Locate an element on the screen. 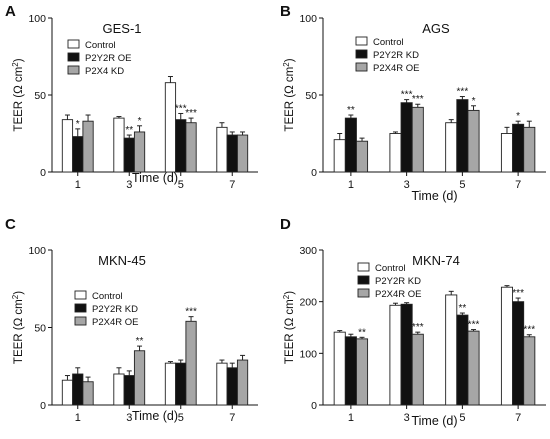  panel-label: C is located at coordinates (10, 224).